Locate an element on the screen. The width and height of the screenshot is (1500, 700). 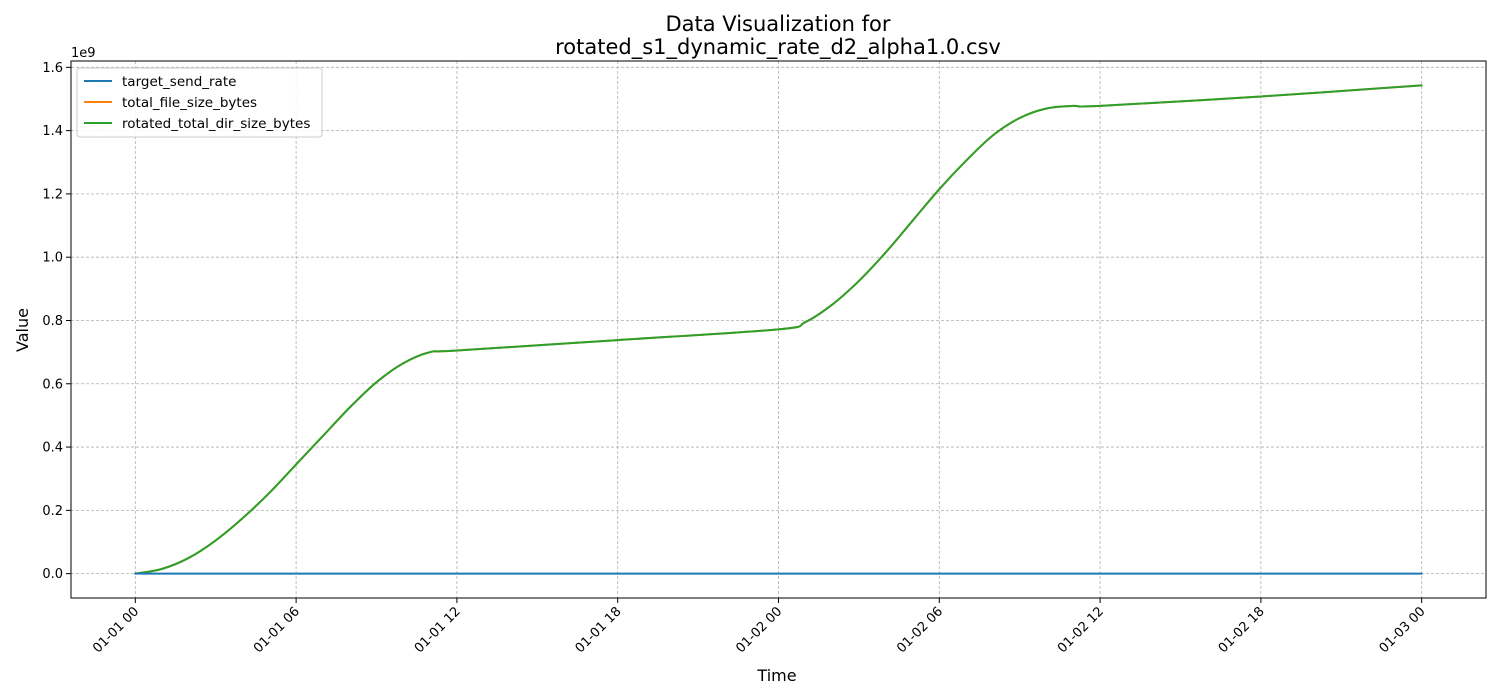
y-tick-label: 1.4 is located at coordinates (52, 131).